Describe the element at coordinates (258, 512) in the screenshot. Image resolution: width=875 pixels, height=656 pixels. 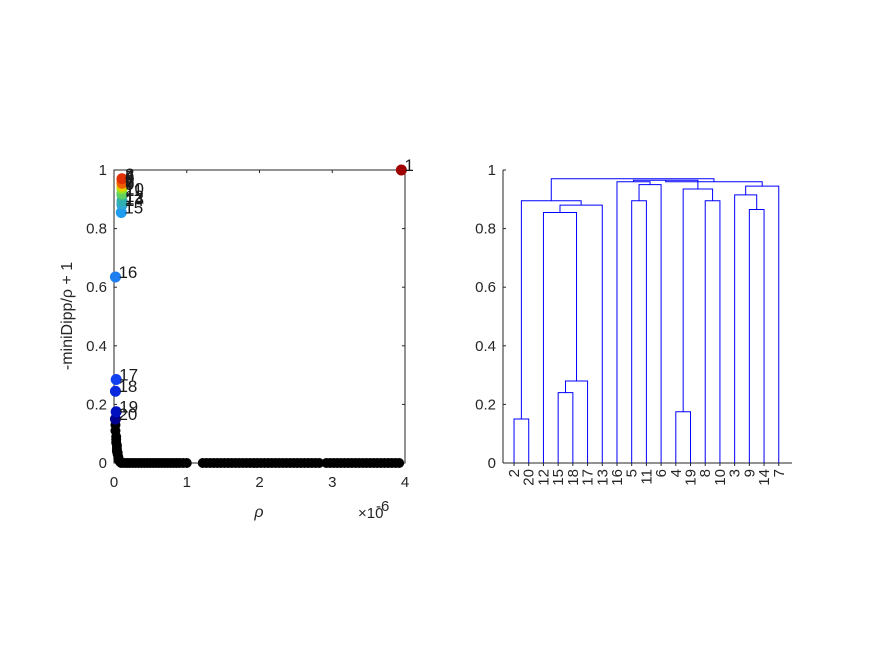
I see `scatter-xlabel: ρ` at that location.